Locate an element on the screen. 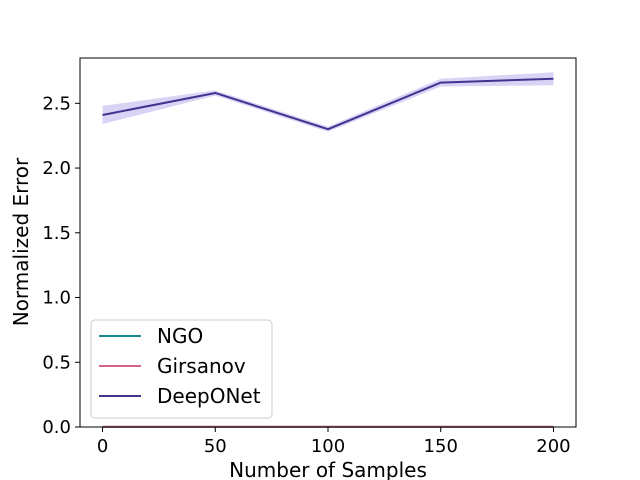 The image size is (640, 480). y-tick-label: 1.0 is located at coordinates (56, 298).